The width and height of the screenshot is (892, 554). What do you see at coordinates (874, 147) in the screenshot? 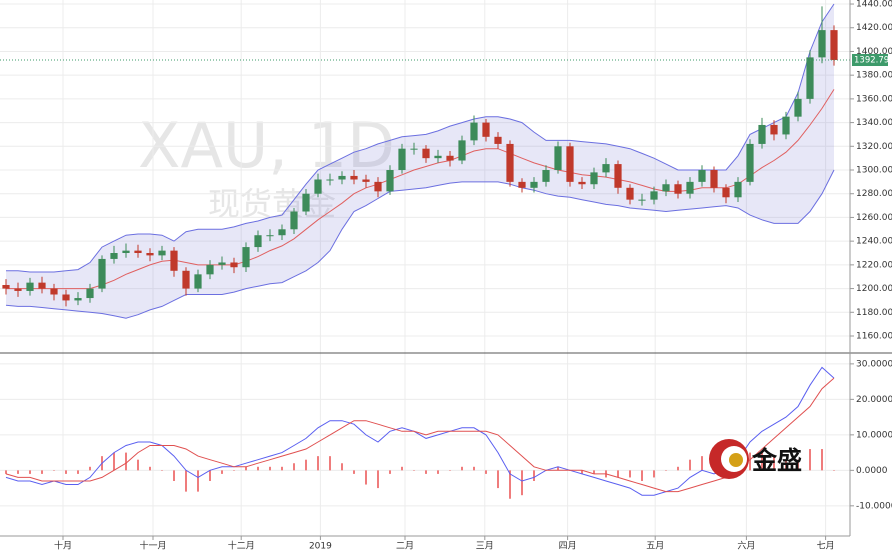
I see `y-tick-label: 1320.00` at bounding box center [874, 147].